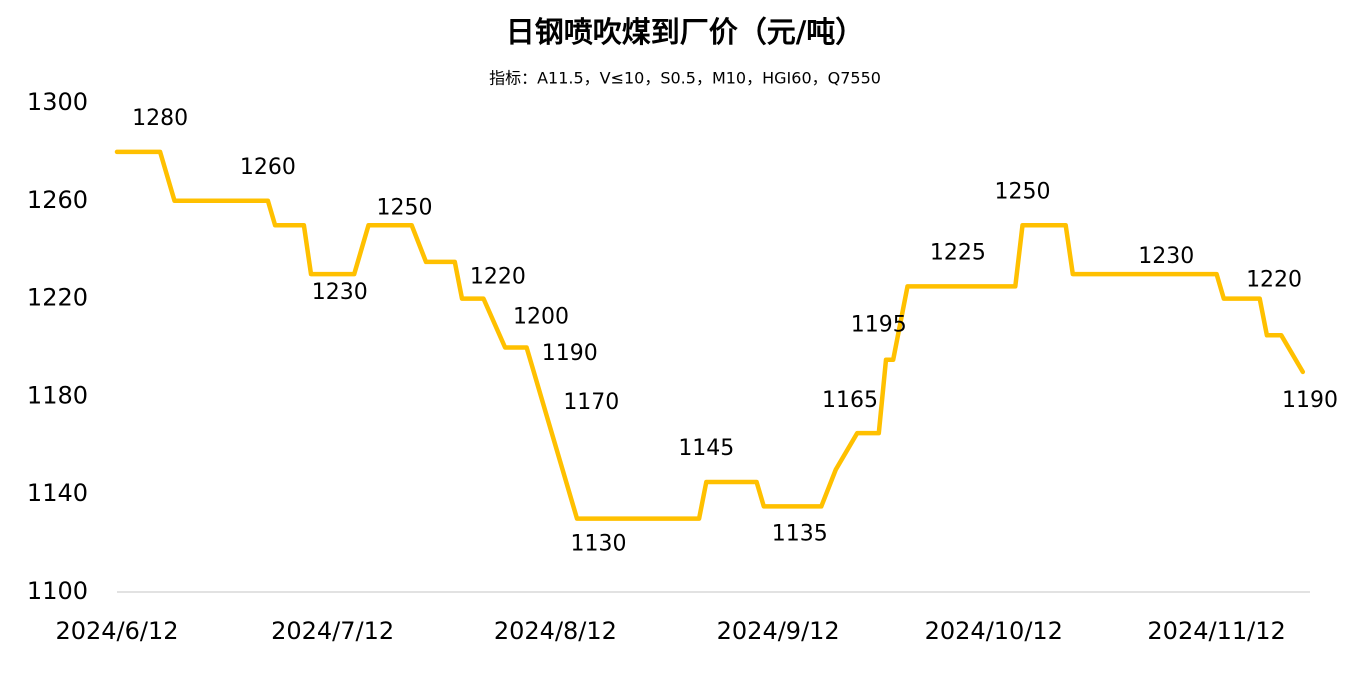 The height and width of the screenshot is (688, 1371). Describe the element at coordinates (57, 102) in the screenshot. I see `y-tick-label: 1300` at that location.